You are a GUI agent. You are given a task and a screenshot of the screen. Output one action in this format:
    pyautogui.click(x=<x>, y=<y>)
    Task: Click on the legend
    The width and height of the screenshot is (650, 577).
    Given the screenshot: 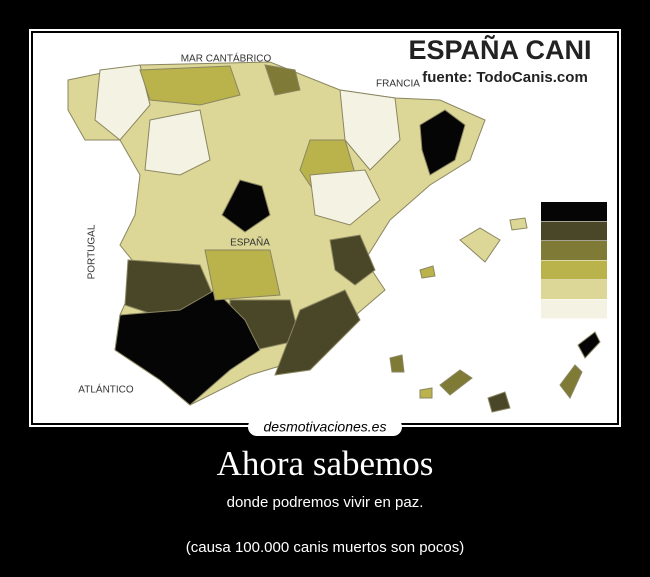 What is the action you would take?
    pyautogui.click(x=574, y=260)
    